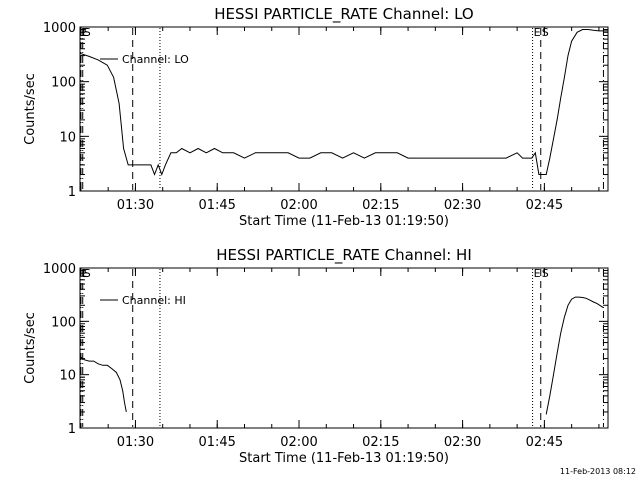 This screenshot has height=480, width=640. What do you see at coordinates (344, 255) in the screenshot?
I see `chart-title: HESSI PARTICLE_RATE Channel: HI` at bounding box center [344, 255].